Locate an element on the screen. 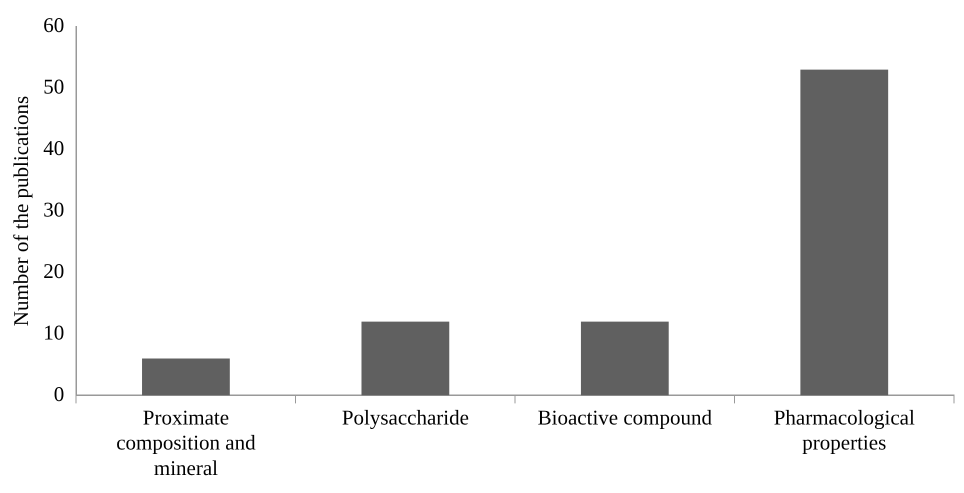 This screenshot has height=493, width=964. x-tick-label: Pharmacological properties is located at coordinates (844, 430).